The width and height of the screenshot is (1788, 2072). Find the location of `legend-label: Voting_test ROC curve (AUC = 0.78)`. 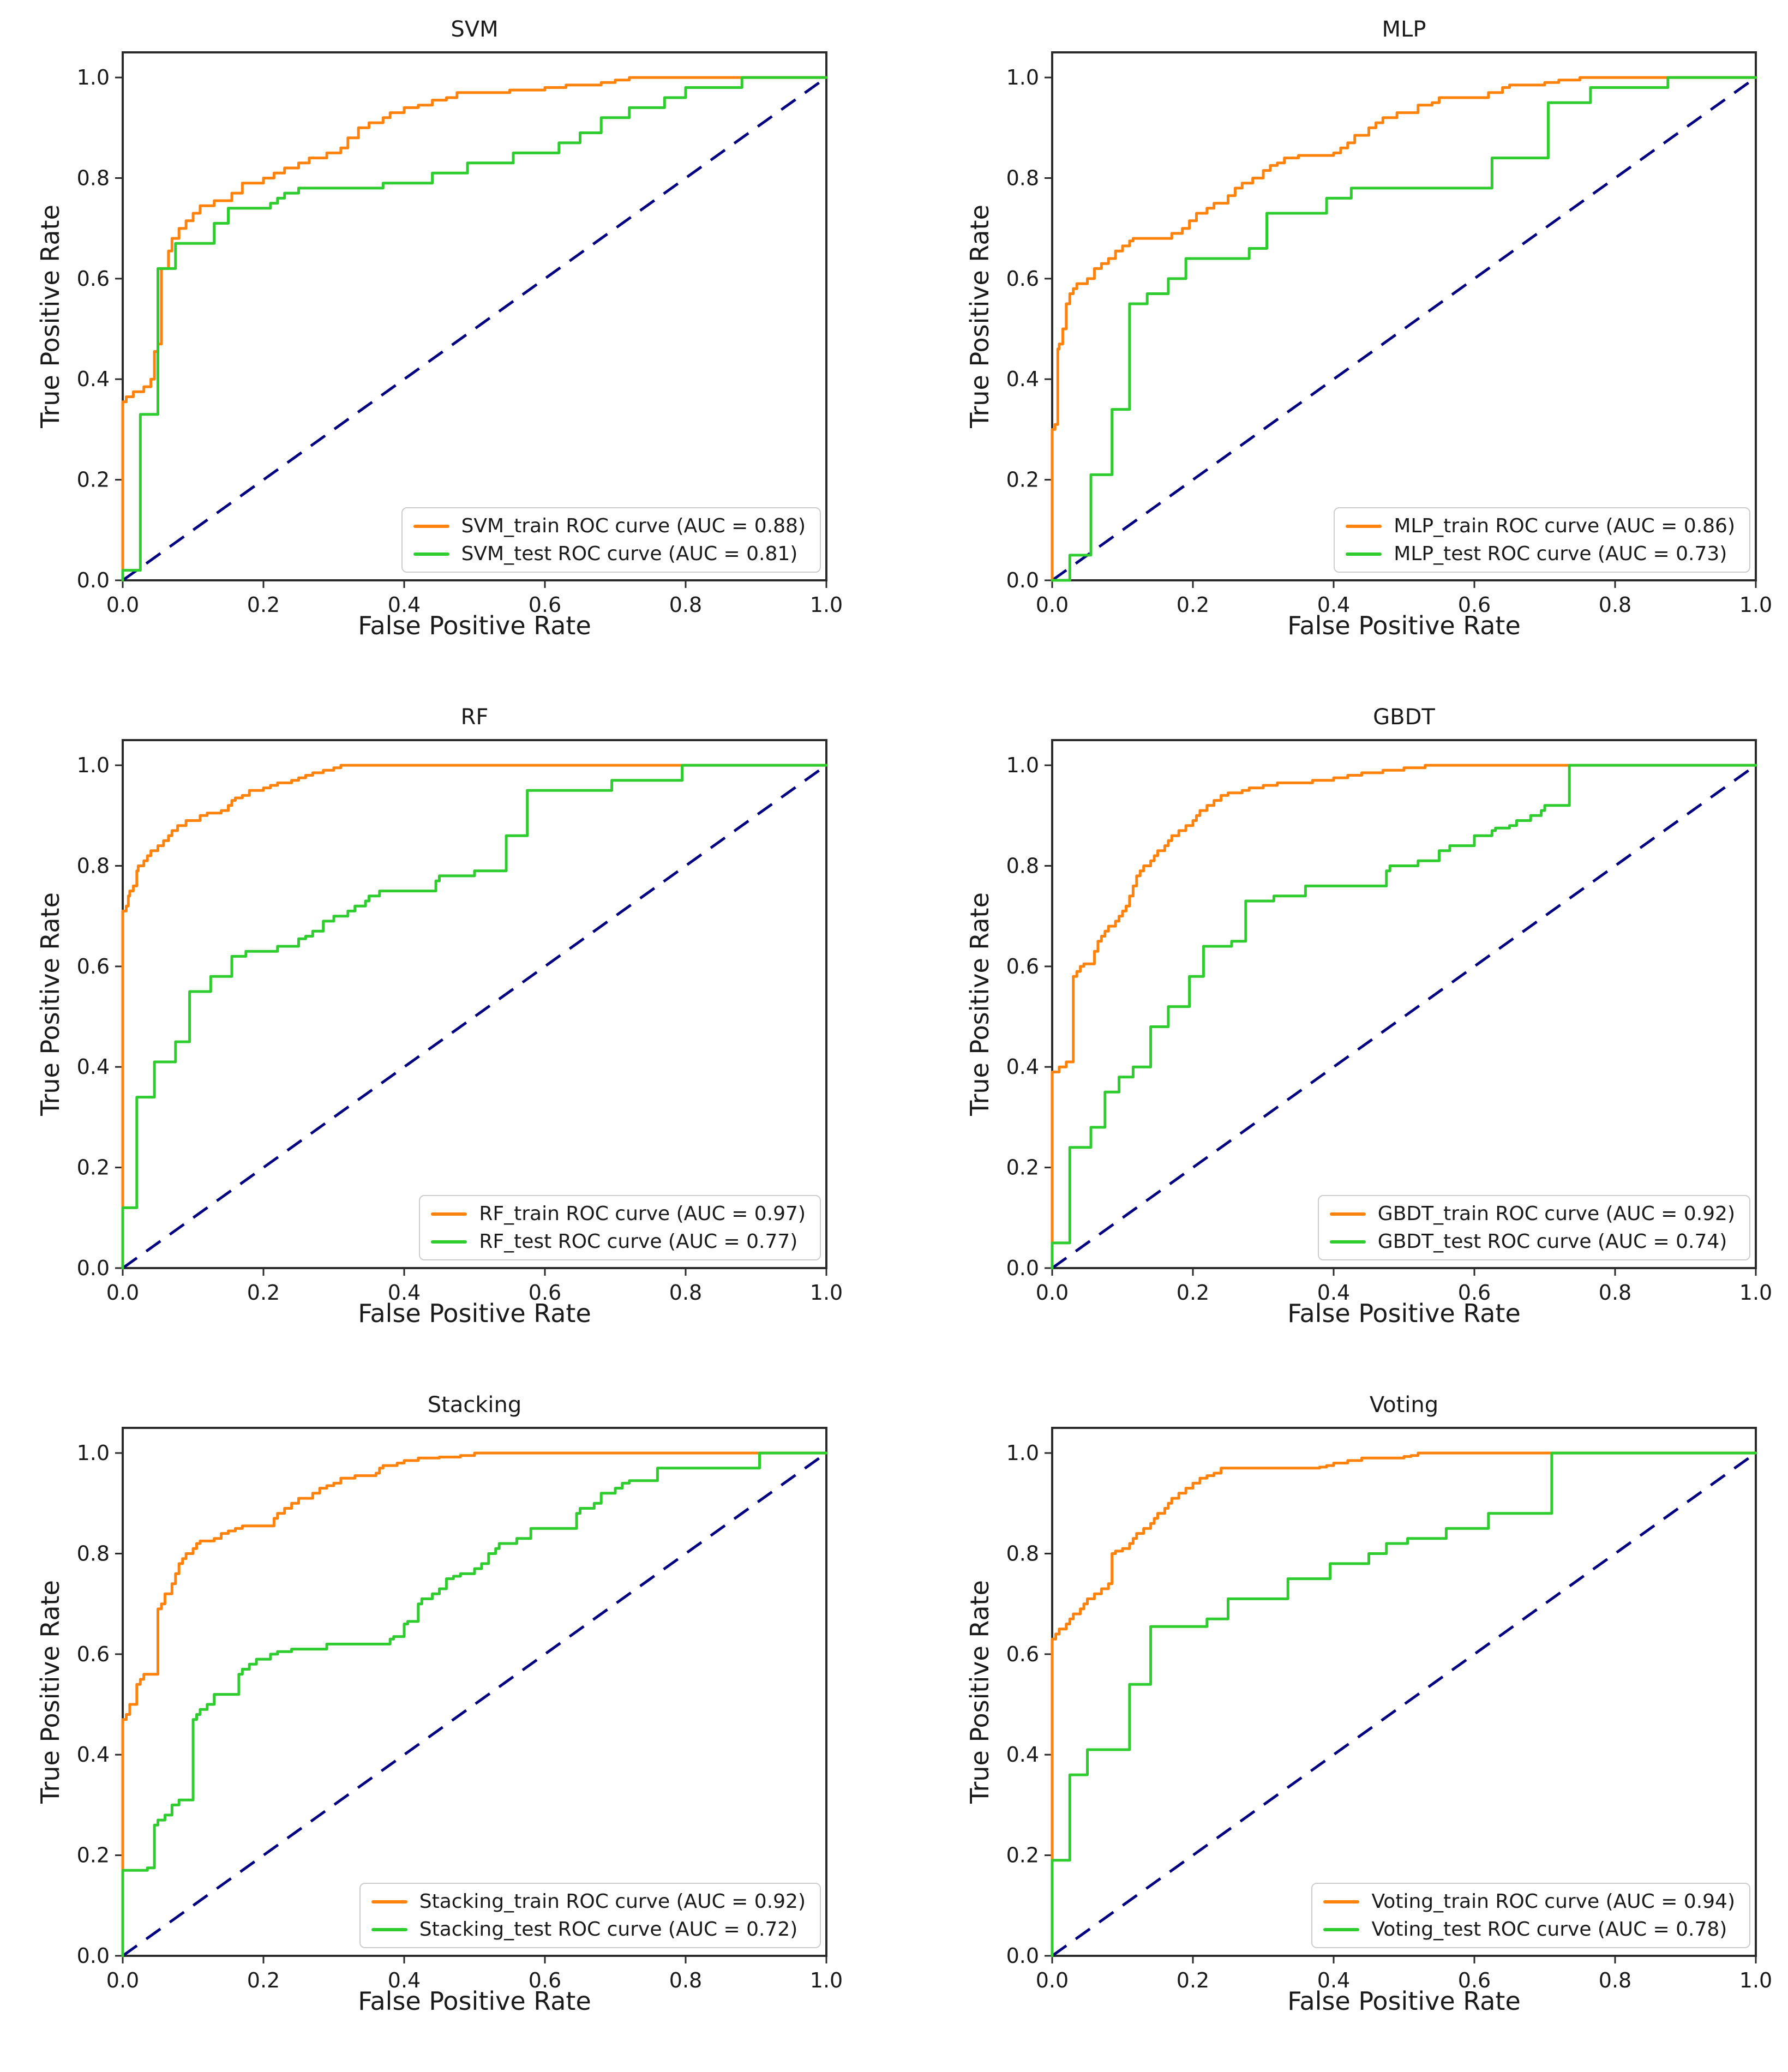

legend-label: Voting_test ROC curve (AUC = 0.78) is located at coordinates (1549, 1929).